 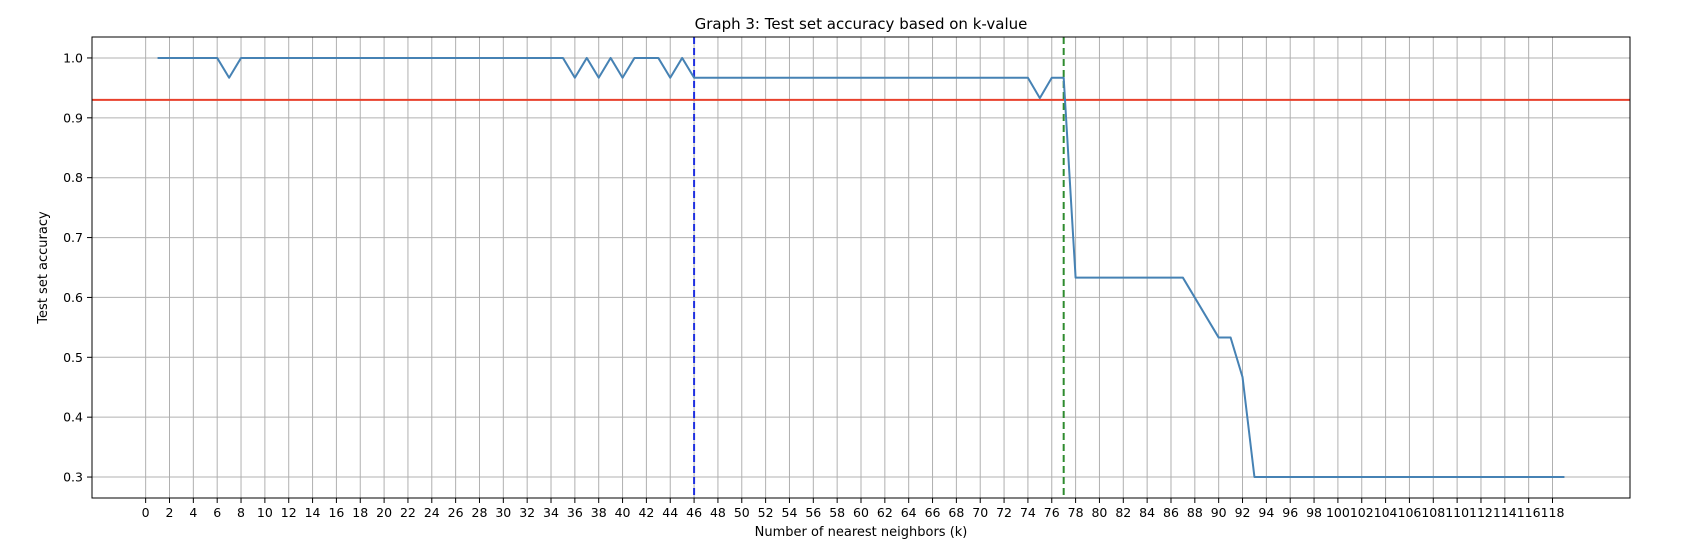 What do you see at coordinates (73, 477) in the screenshot?
I see `y-tick-label: 0.3` at bounding box center [73, 477].